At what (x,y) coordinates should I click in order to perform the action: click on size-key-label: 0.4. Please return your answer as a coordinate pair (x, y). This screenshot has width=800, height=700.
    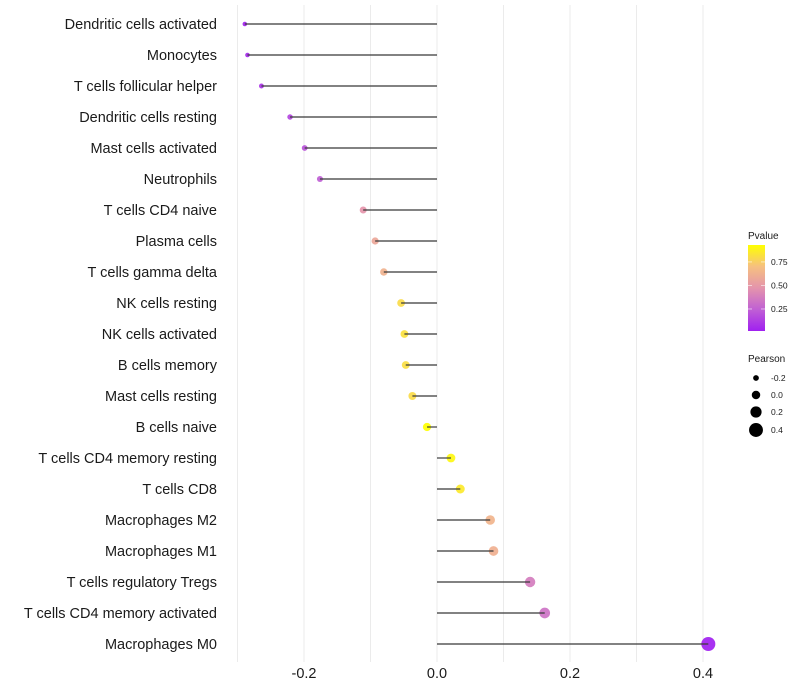
    Looking at the image, I should click on (777, 430).